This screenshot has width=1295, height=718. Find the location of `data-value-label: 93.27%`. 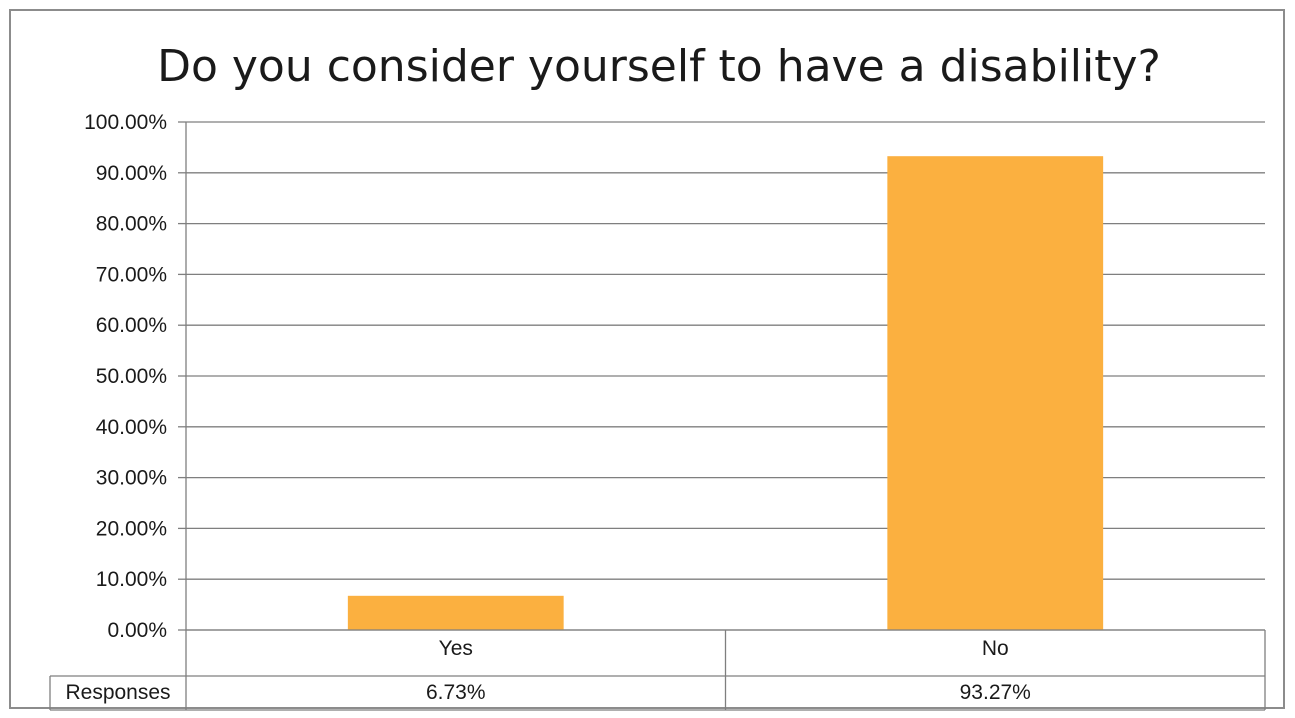

data-value-label: 93.27% is located at coordinates (995, 692).